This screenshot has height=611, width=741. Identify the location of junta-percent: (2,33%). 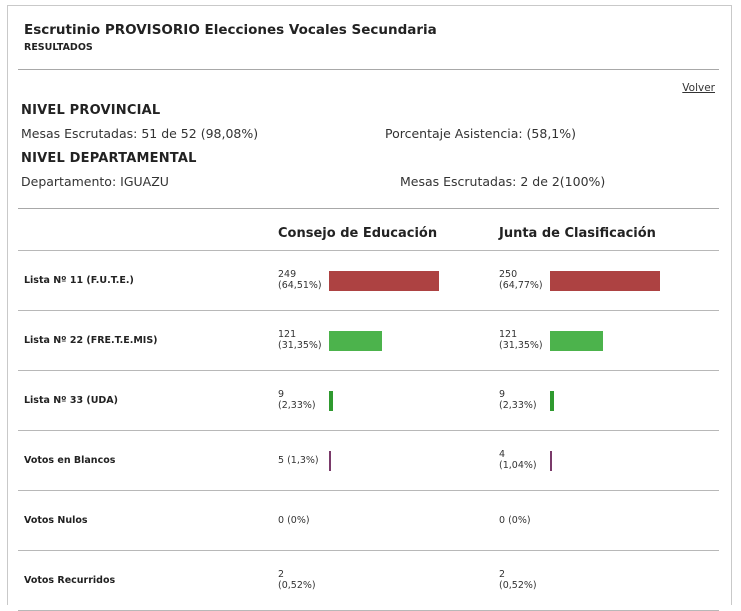
(518, 405).